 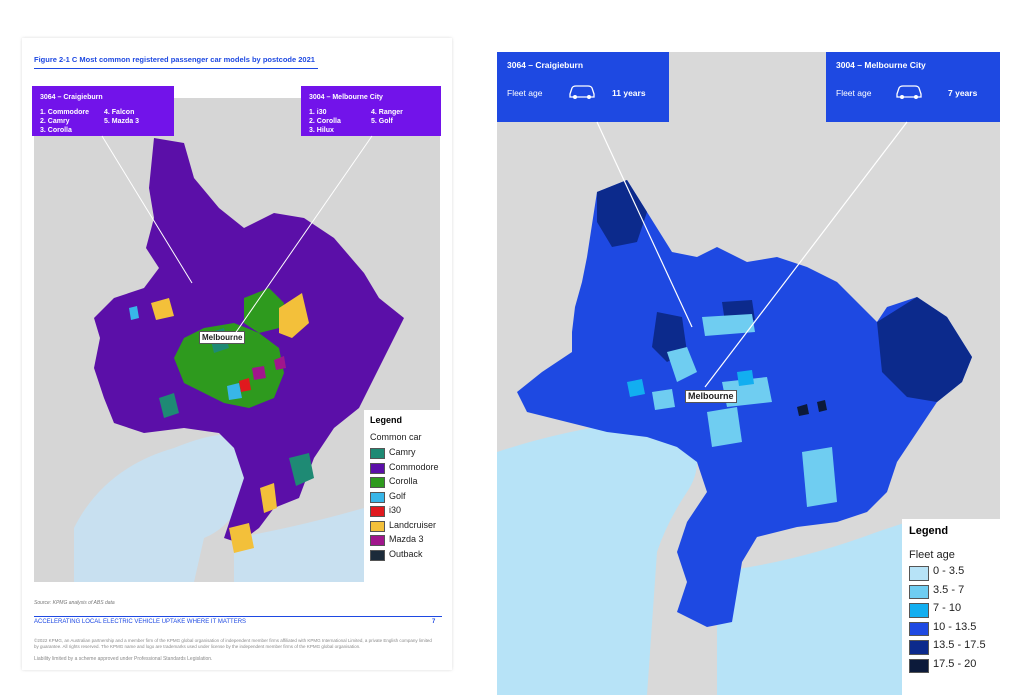 I want to click on callout-craigieburn: 3064 – Craigieburn Fleet age 11 years, so click(x=583, y=87).